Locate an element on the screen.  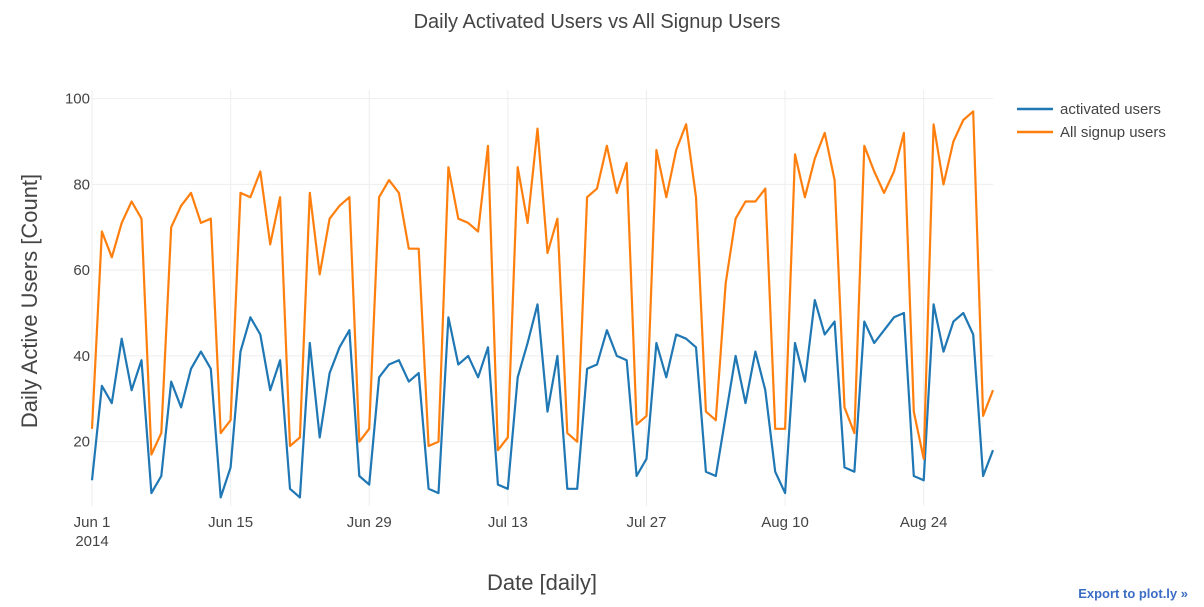
export-to-plotly-link: Export to plot.ly » is located at coordinates (1133, 593).